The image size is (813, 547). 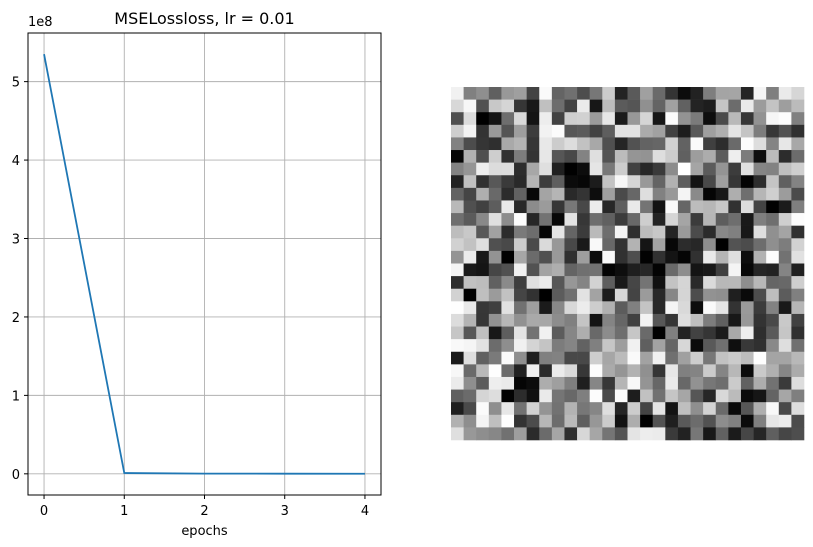 I want to click on x-axis-label: epochs, so click(x=204, y=531).